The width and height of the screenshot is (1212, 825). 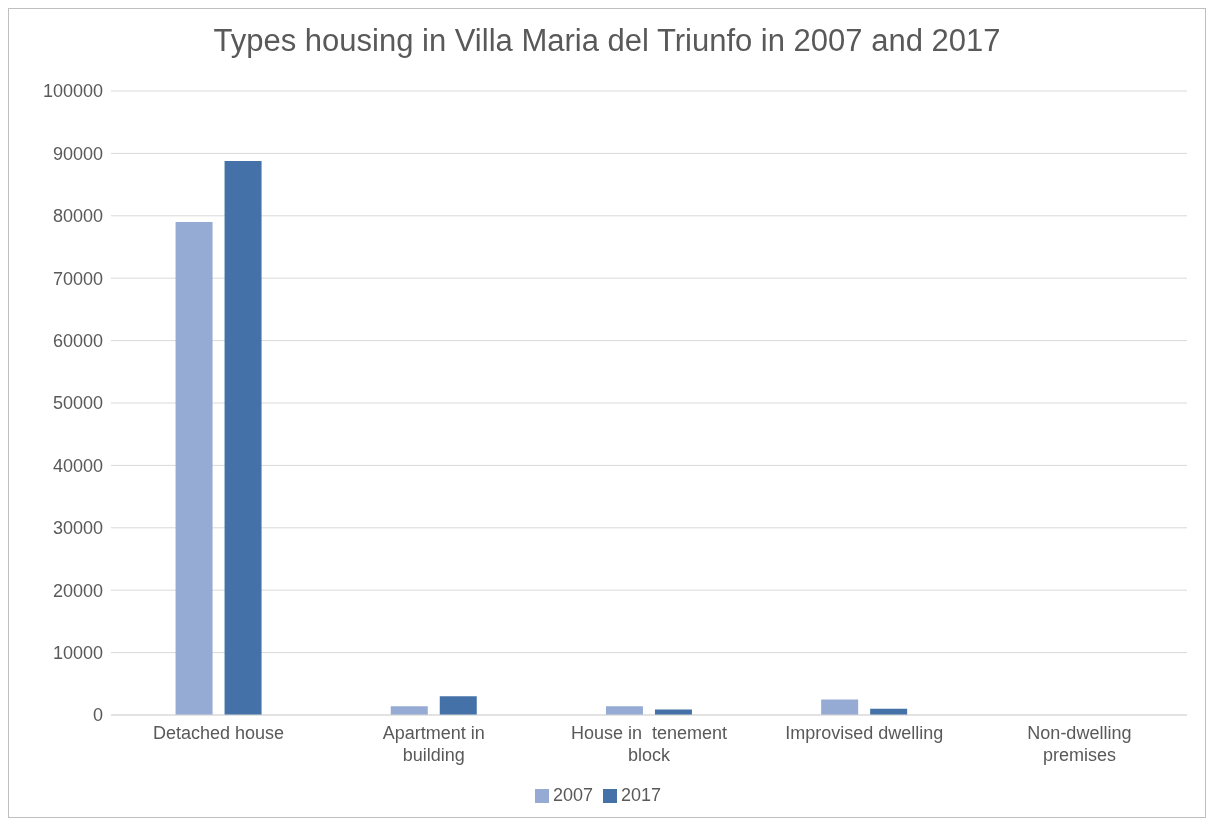 I want to click on y-tick-label: 20000, so click(x=77, y=590).